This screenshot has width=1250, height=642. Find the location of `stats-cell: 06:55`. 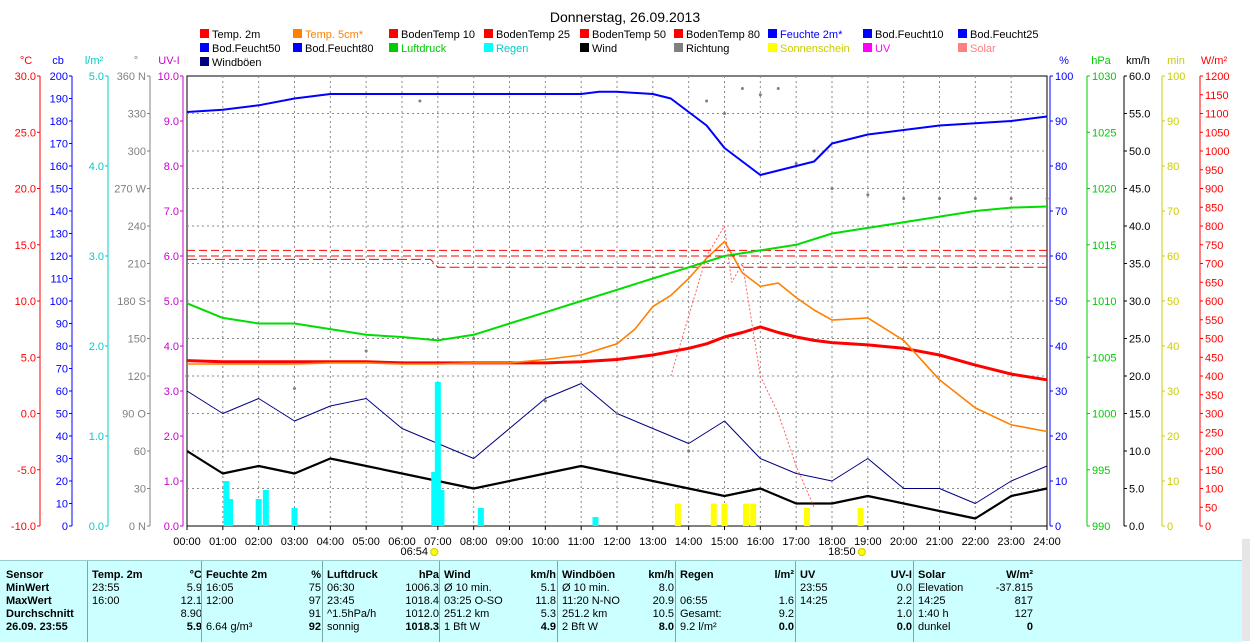

stats-cell: 06:55 is located at coordinates (694, 601).